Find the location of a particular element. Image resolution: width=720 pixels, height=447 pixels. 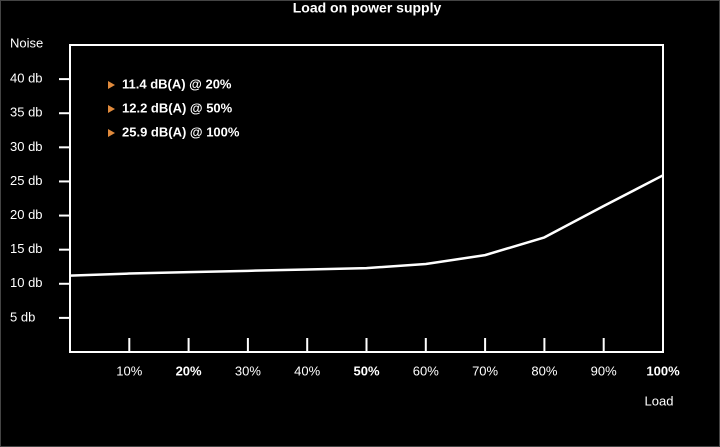

x-tick-label: 80% is located at coordinates (544, 370).